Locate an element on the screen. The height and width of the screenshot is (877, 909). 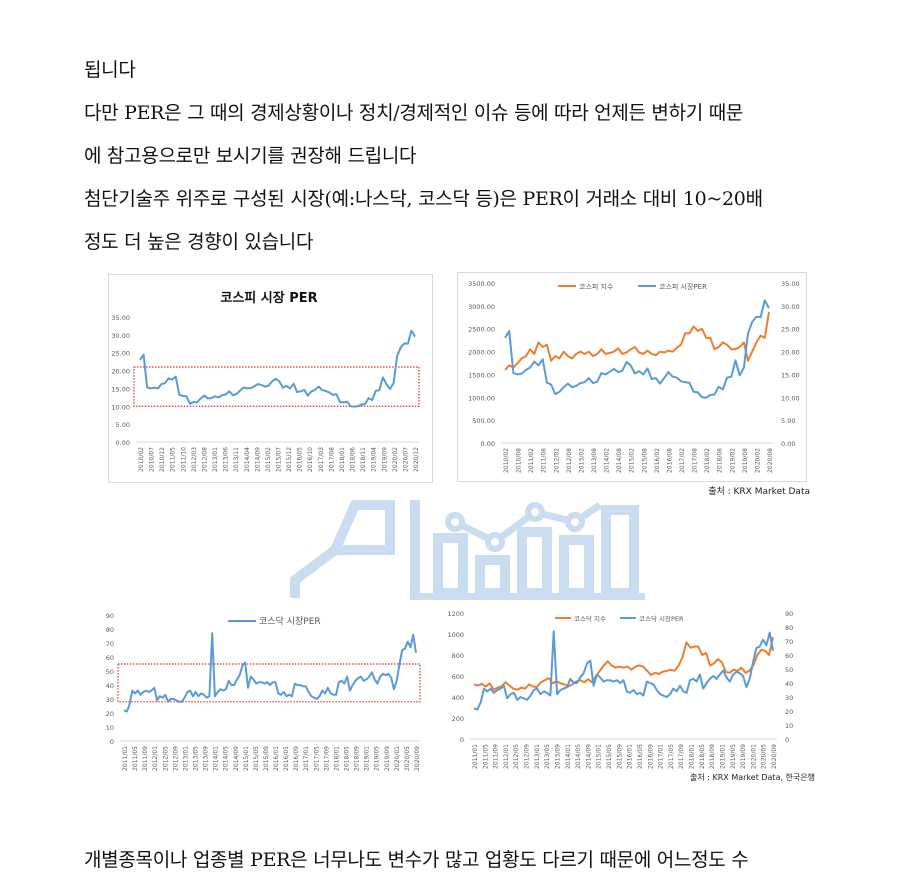
svg-text: 2015/01 is located at coordinates (246, 758).